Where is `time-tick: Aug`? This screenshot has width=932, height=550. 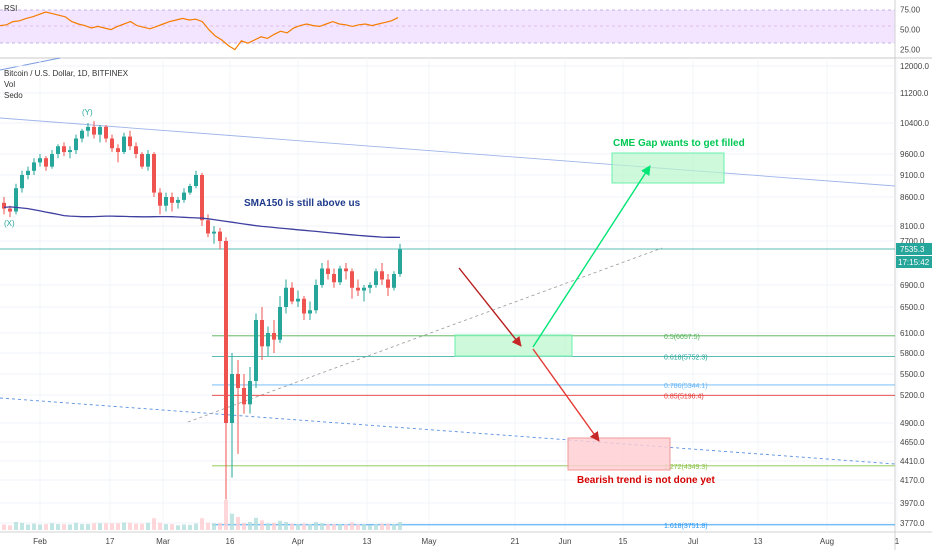 time-tick: Aug is located at coordinates (827, 541).